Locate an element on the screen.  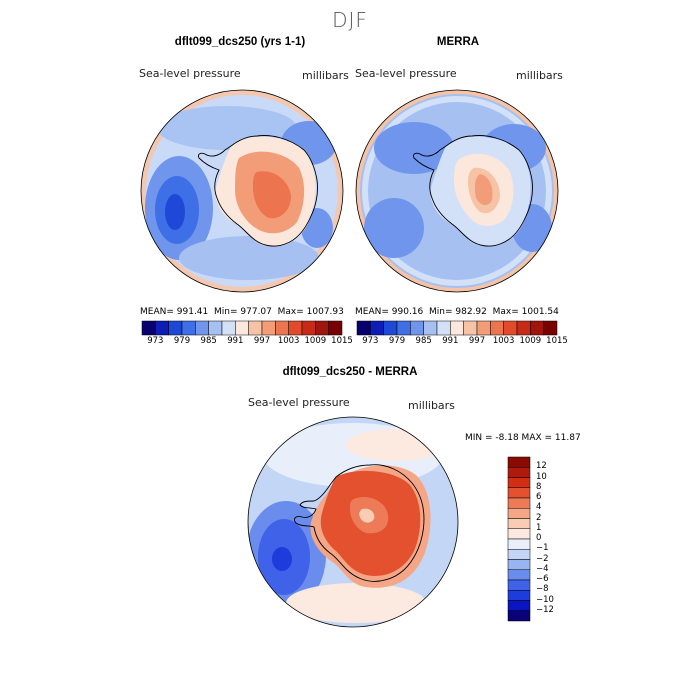
min-value: 977.07 is located at coordinates (256, 312).